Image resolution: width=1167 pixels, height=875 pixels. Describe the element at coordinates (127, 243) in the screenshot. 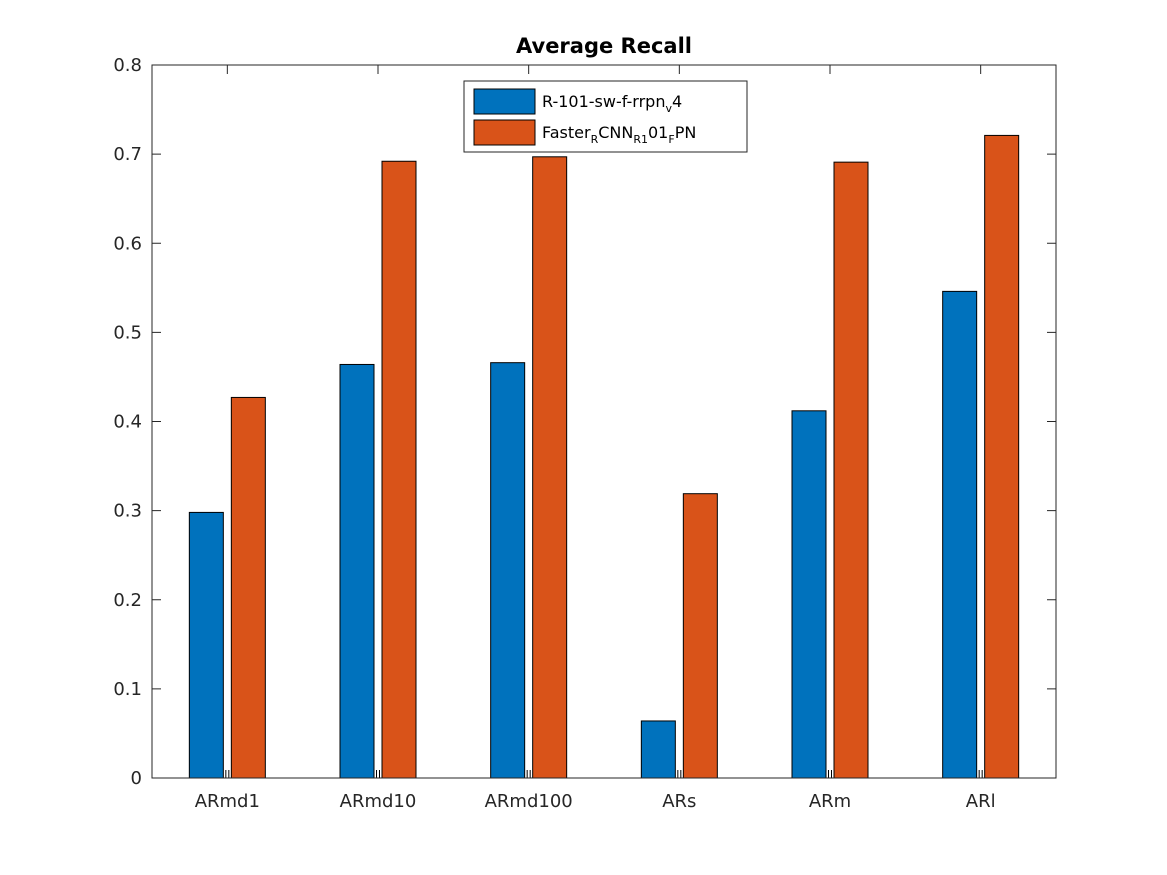

I see `y-tick-label: 0.6` at that location.